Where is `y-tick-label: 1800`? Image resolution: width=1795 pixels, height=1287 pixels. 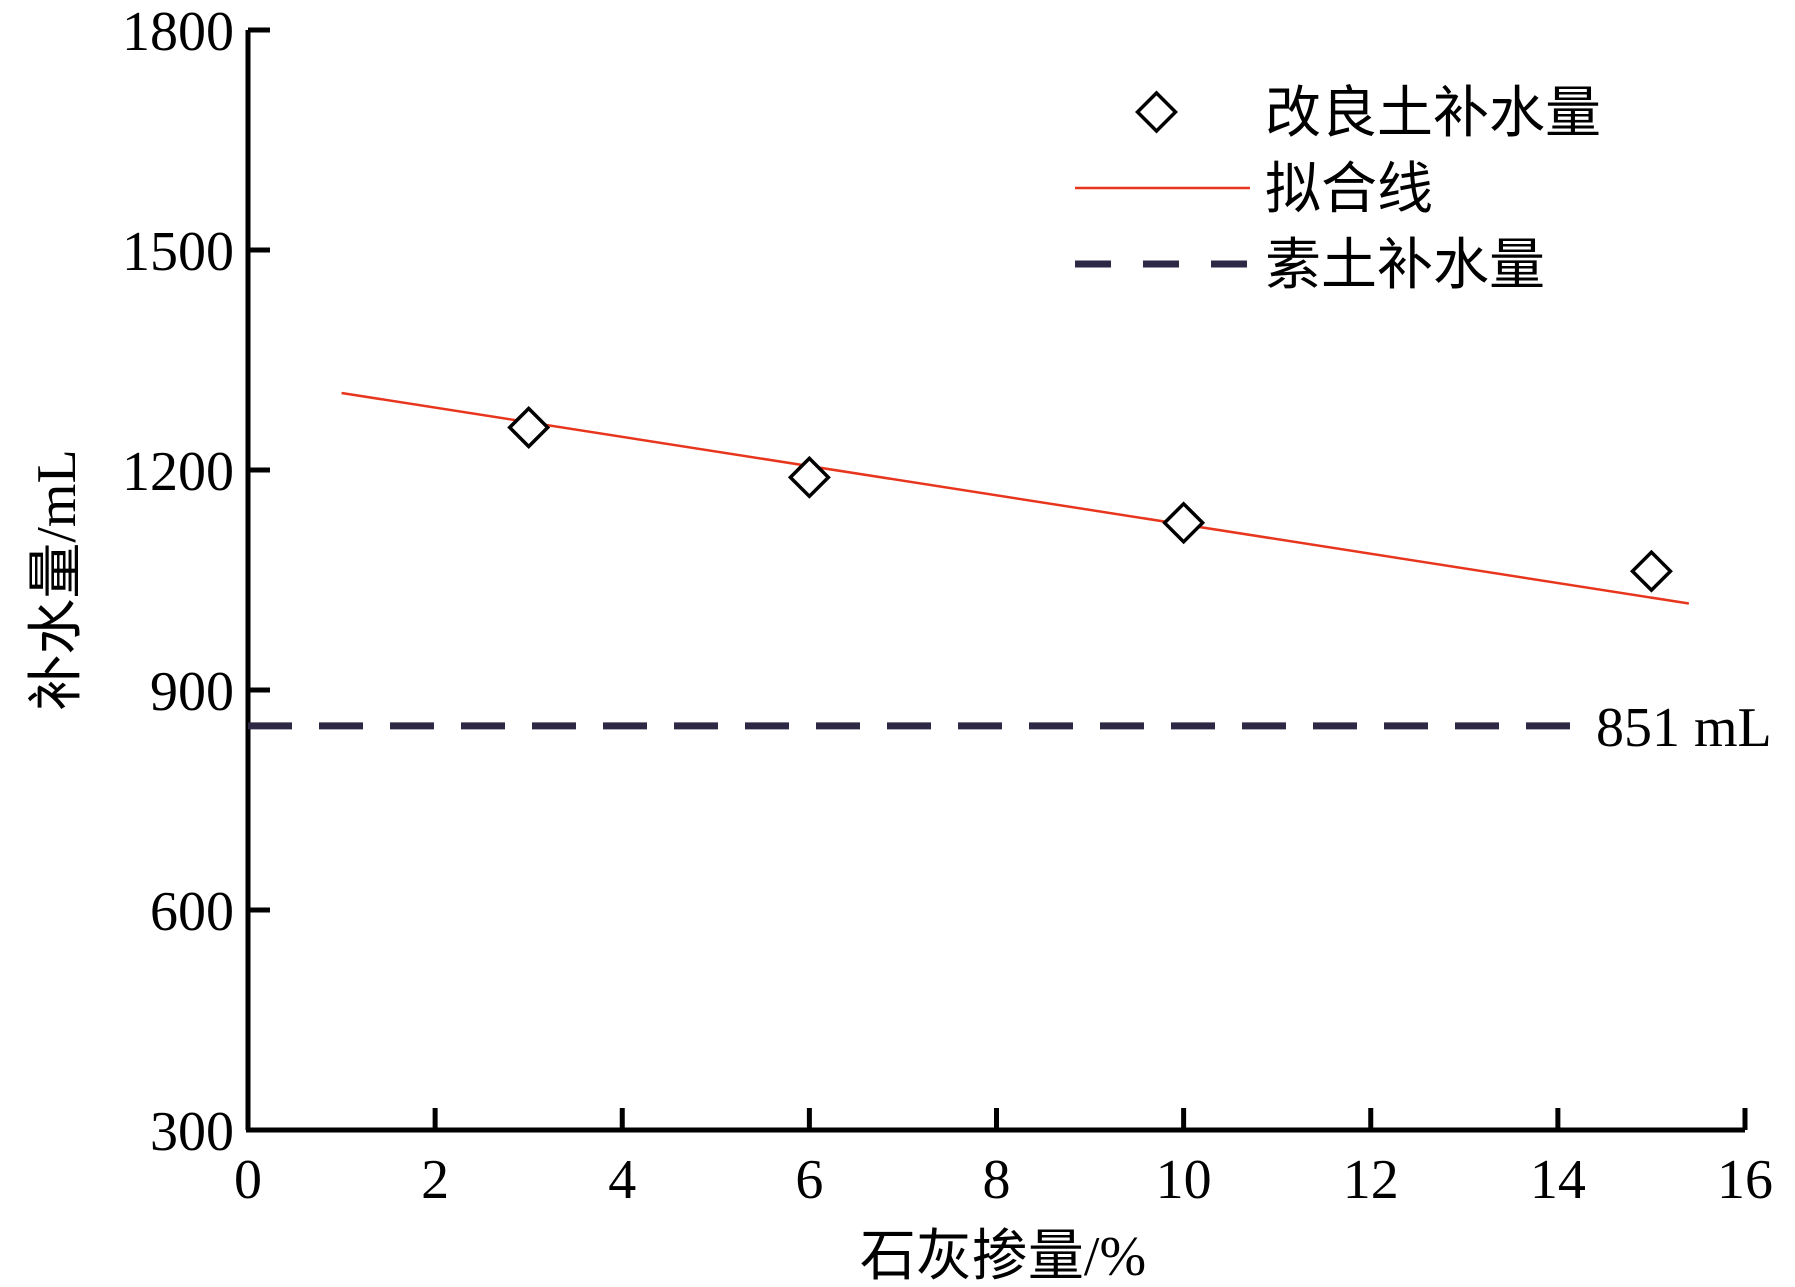 y-tick-label: 1800 is located at coordinates (178, 32).